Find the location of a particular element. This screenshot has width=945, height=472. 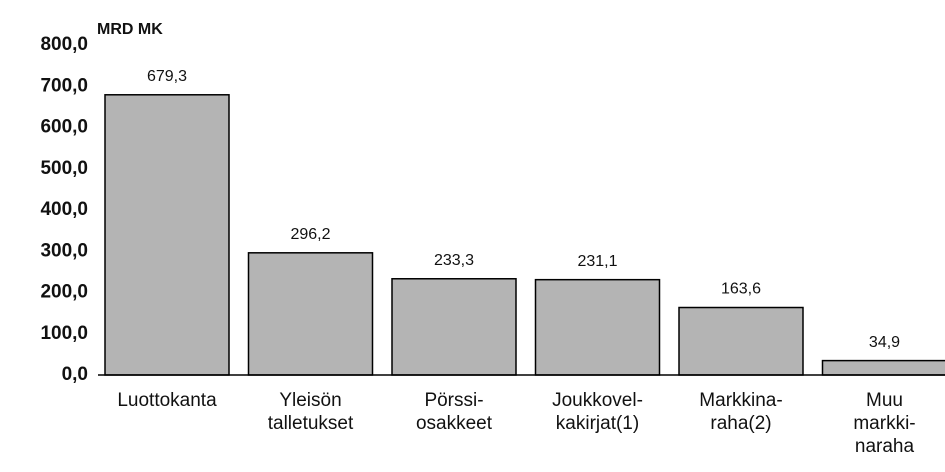

y-axis-label: MRD MK is located at coordinates (130, 29).